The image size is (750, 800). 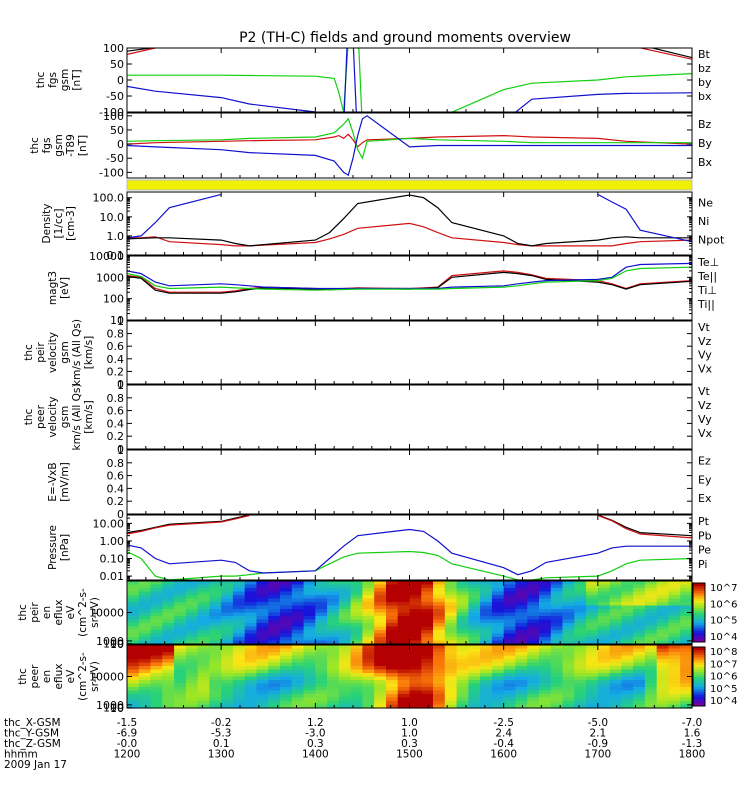 I want to click on y-tick-label: 0, so click(x=120, y=384).